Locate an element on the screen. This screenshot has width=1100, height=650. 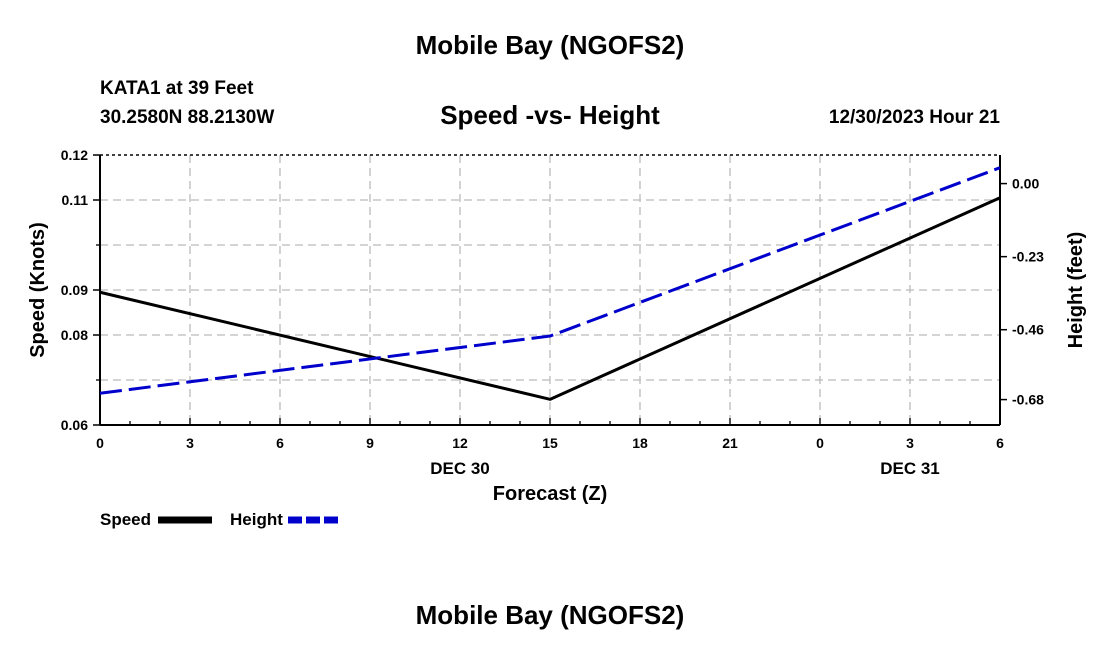
x-axis-label: Forecast (Z) is located at coordinates (550, 494).